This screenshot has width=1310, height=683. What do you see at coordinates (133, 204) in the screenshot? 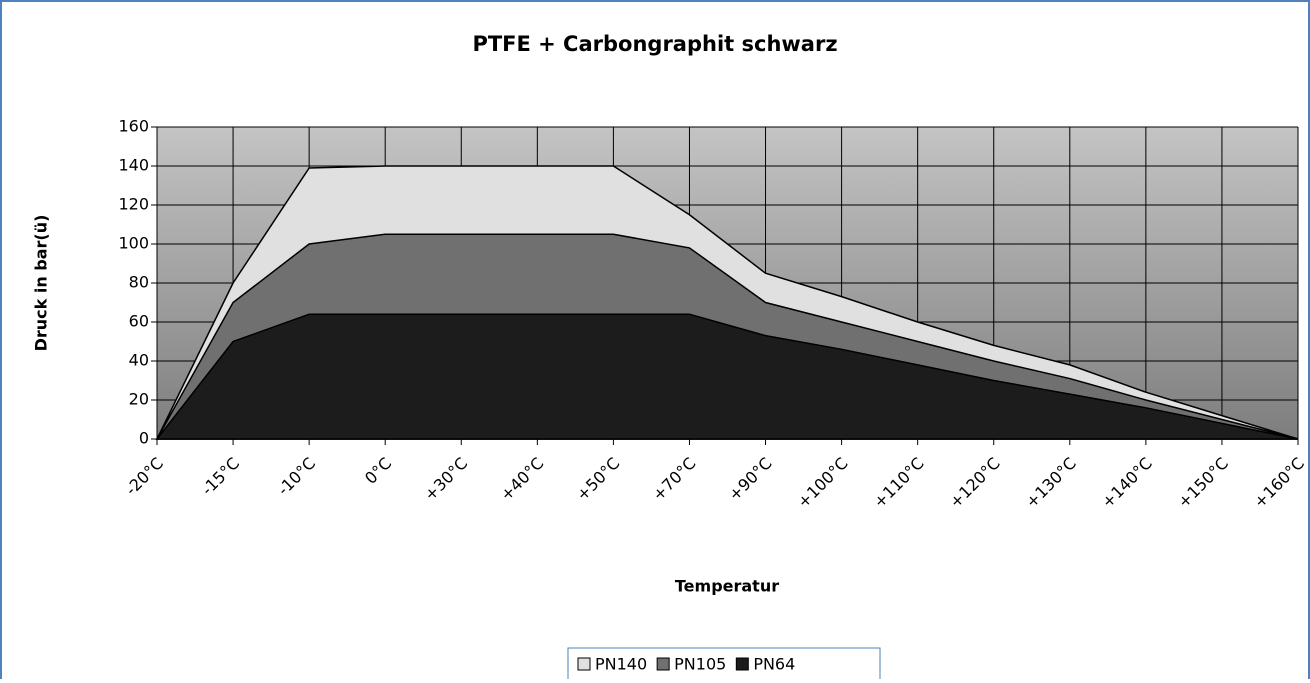
I see `y-tick-label: 120` at bounding box center [133, 204].